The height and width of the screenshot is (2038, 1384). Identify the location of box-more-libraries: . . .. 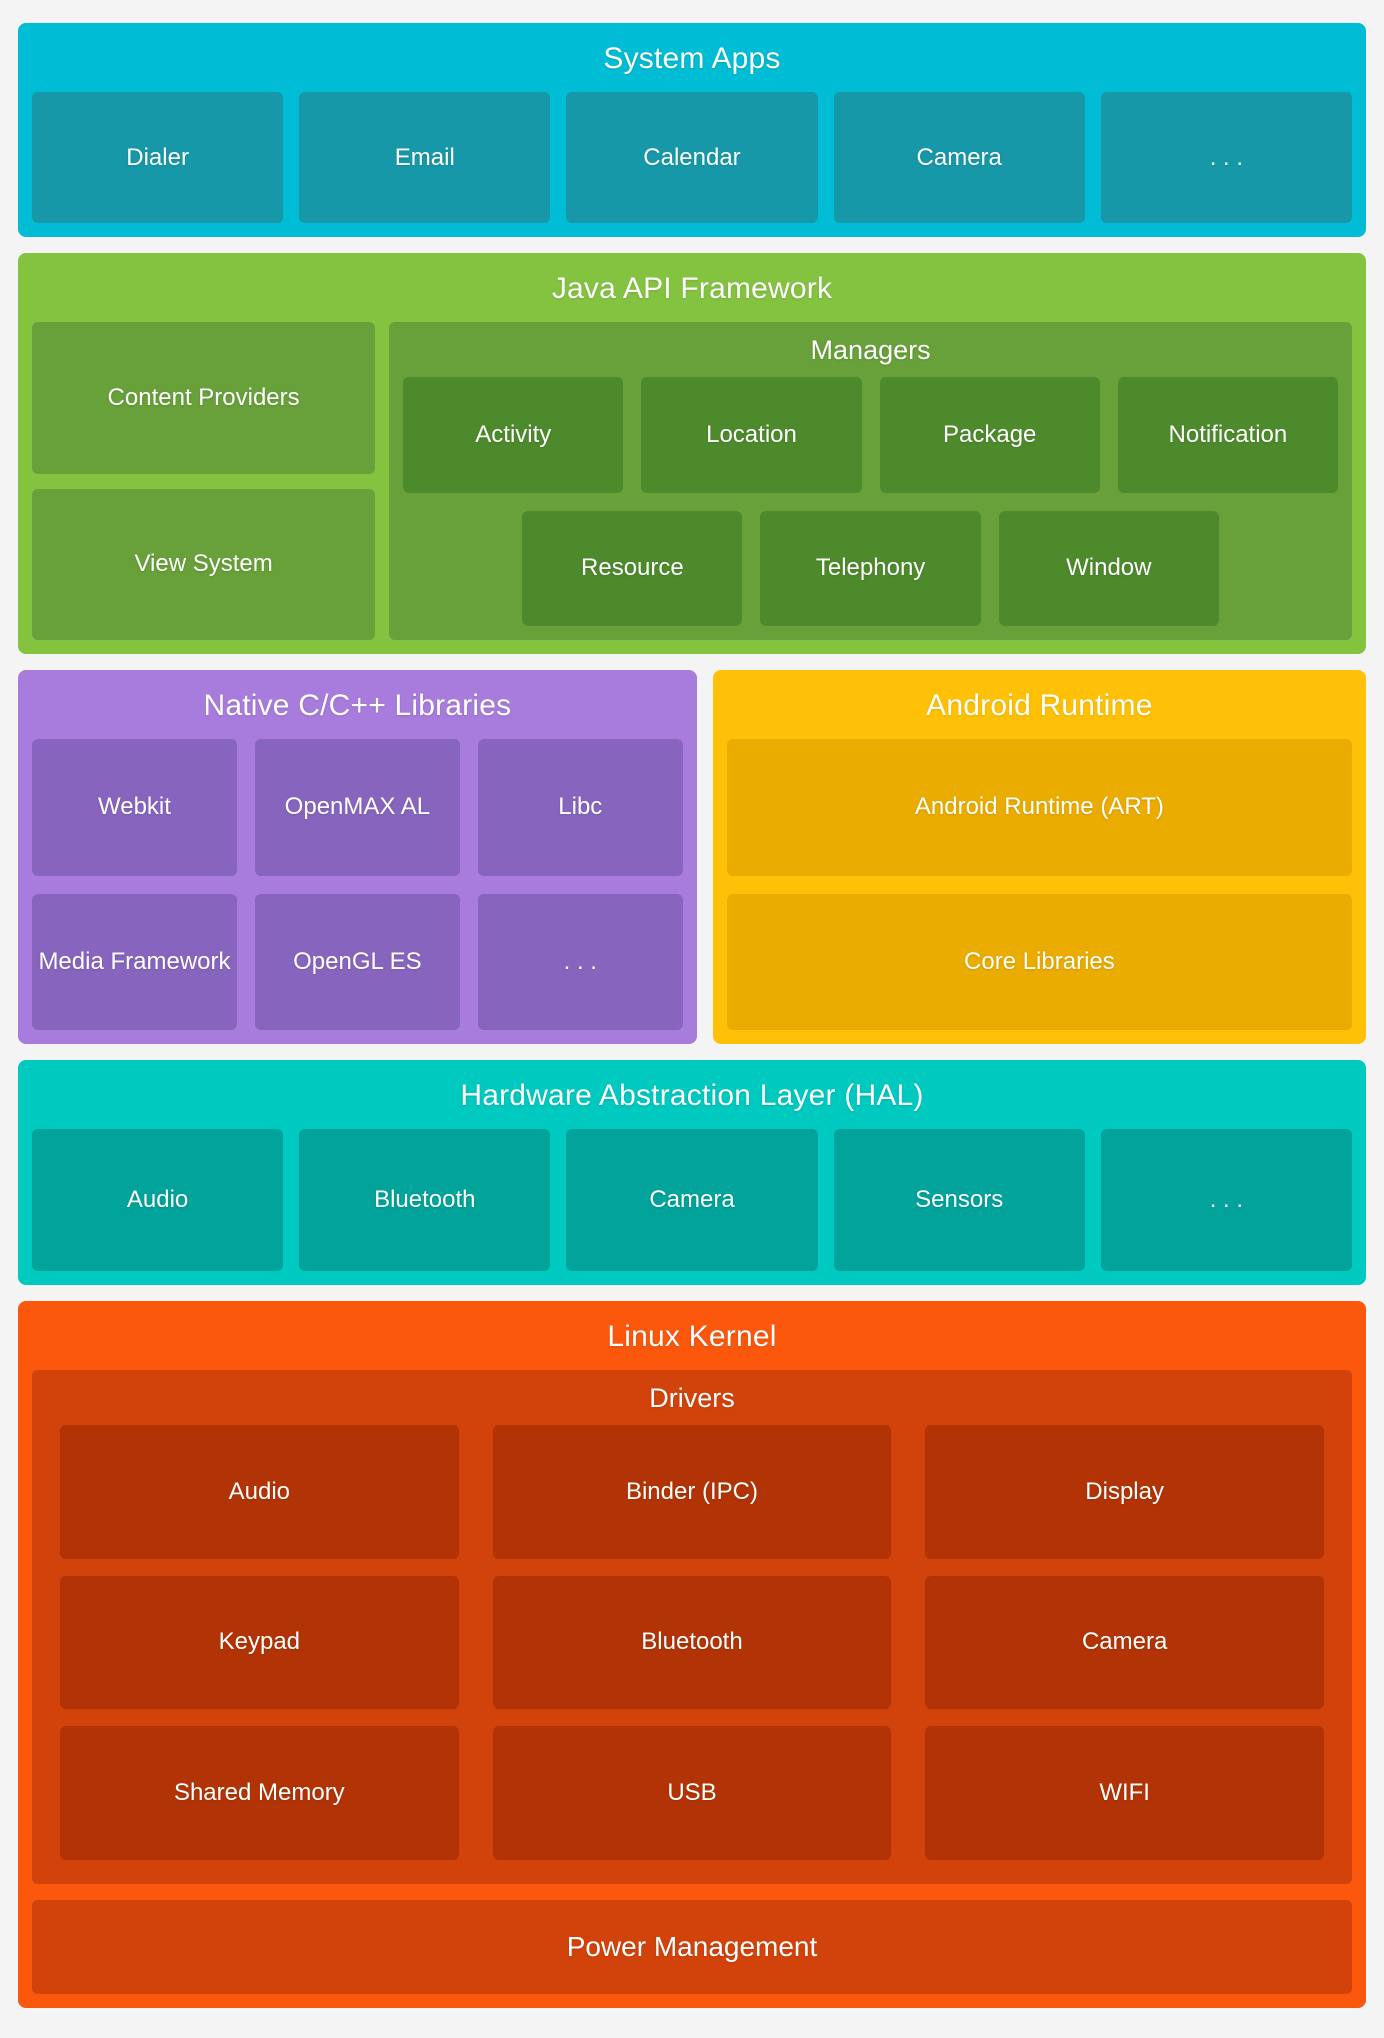
(580, 961).